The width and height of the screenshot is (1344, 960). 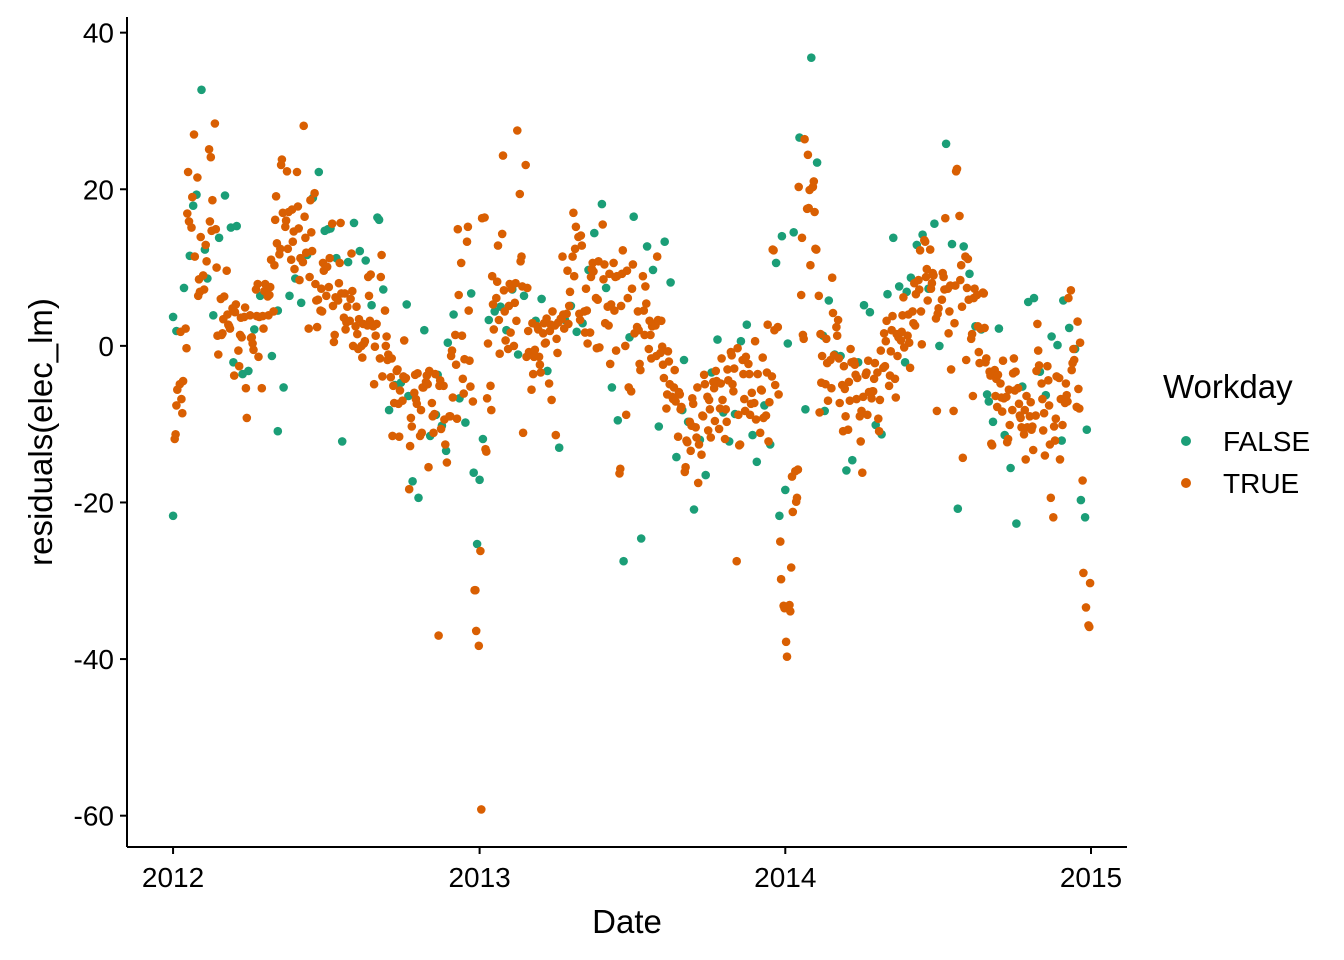 What do you see at coordinates (1091, 877) in the screenshot?
I see `x-tick-label: 2015` at bounding box center [1091, 877].